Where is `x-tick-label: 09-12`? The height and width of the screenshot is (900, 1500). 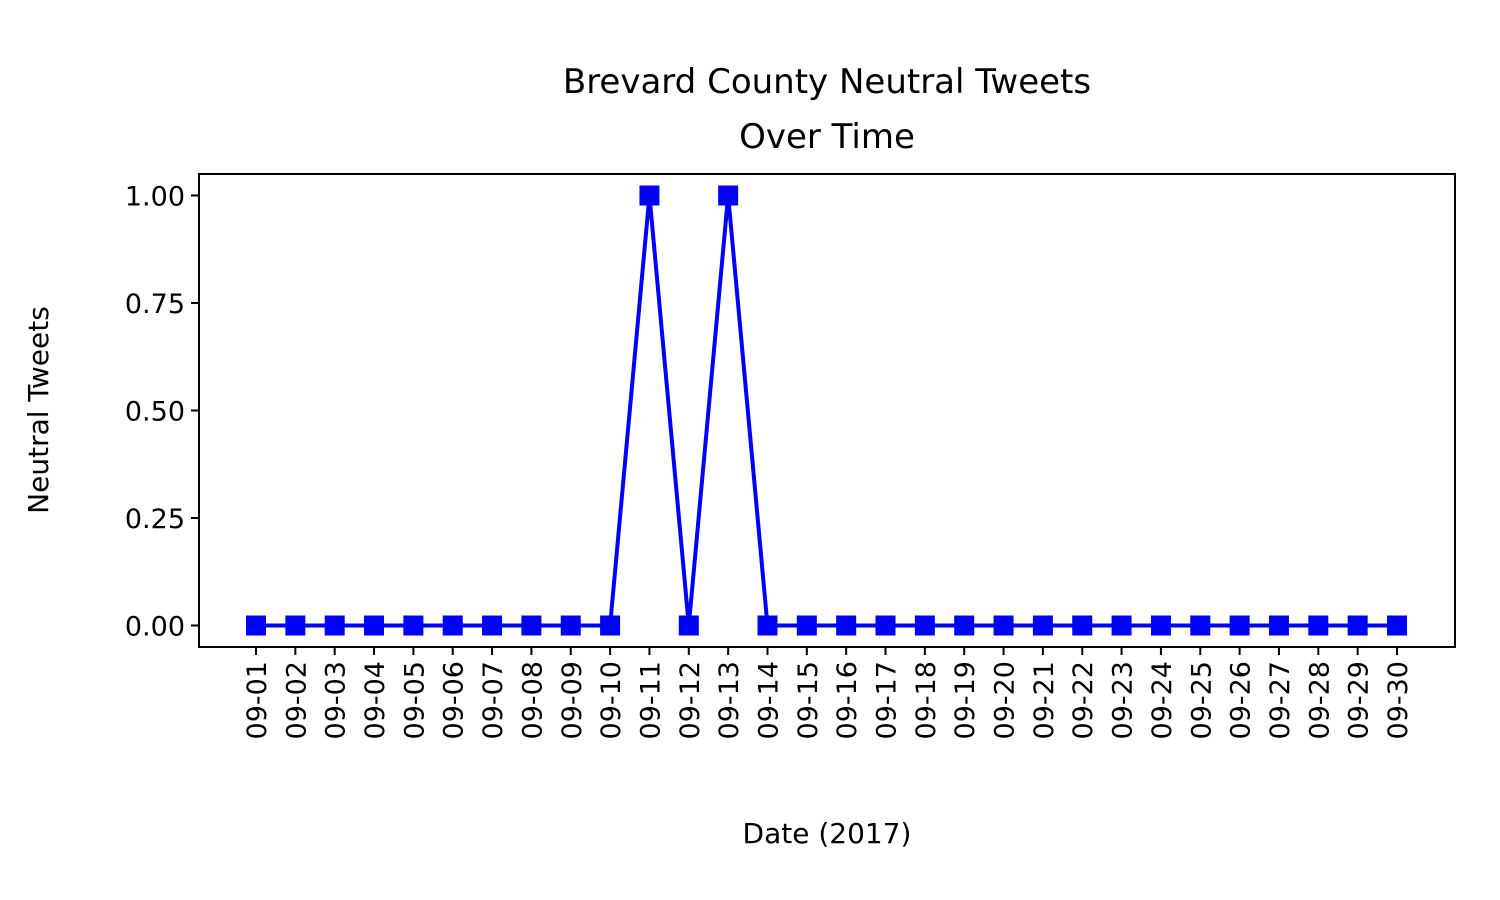 x-tick-label: 09-12 is located at coordinates (690, 700).